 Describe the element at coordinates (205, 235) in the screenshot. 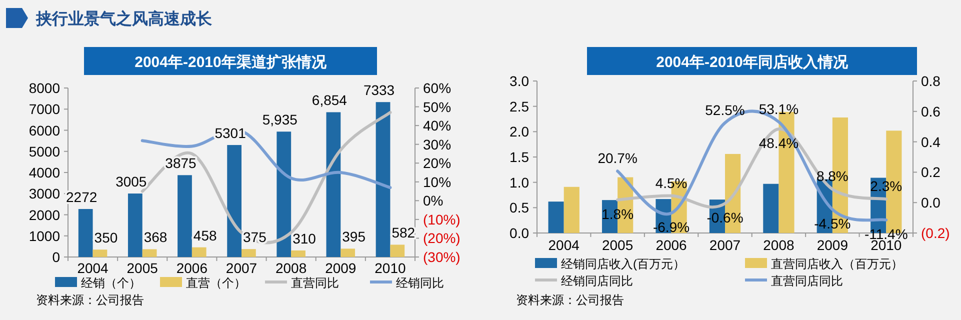

I see `data-label: 458` at that location.